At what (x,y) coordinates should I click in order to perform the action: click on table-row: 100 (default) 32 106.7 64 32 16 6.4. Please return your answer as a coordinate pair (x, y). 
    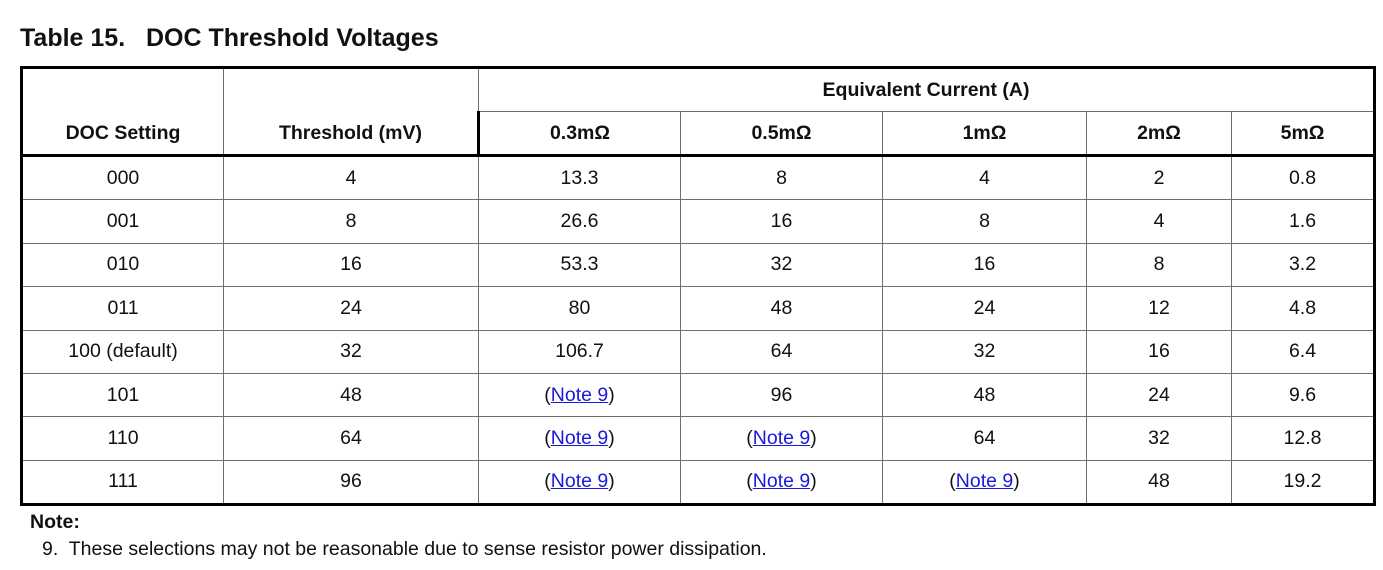
    Looking at the image, I should click on (698, 351).